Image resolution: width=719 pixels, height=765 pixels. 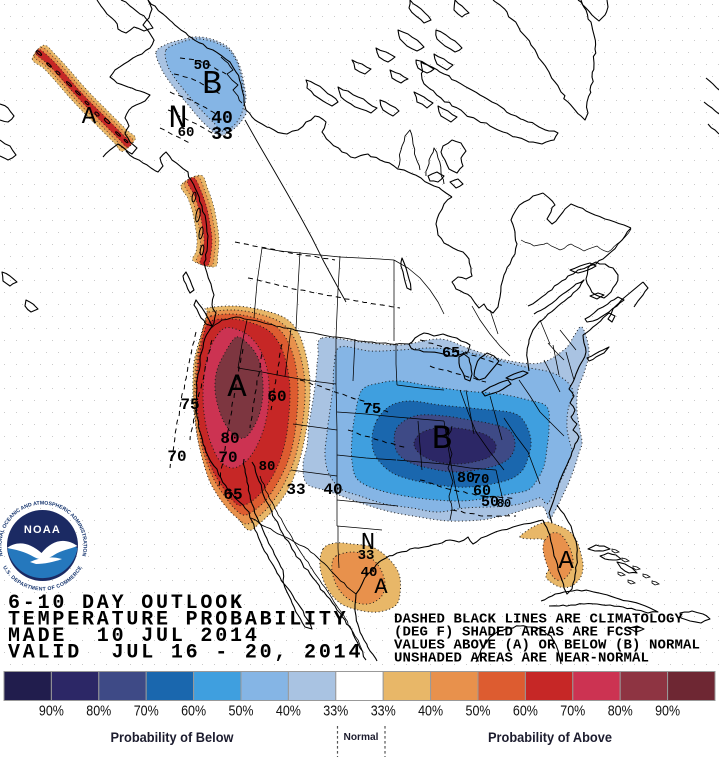 What do you see at coordinates (550, 737) in the screenshot?
I see `svg-text: Probability of Above` at bounding box center [550, 737].